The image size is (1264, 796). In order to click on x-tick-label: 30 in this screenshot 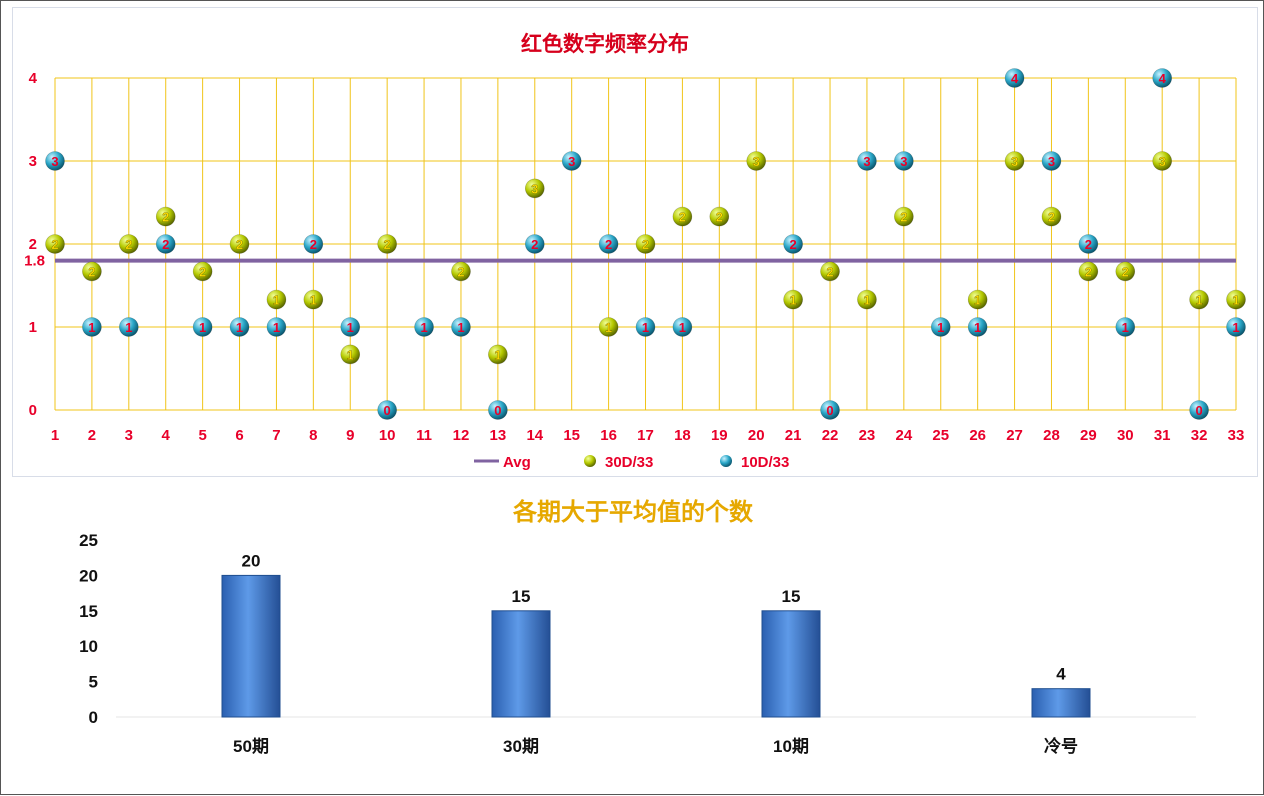, I will do `click(1125, 435)`.